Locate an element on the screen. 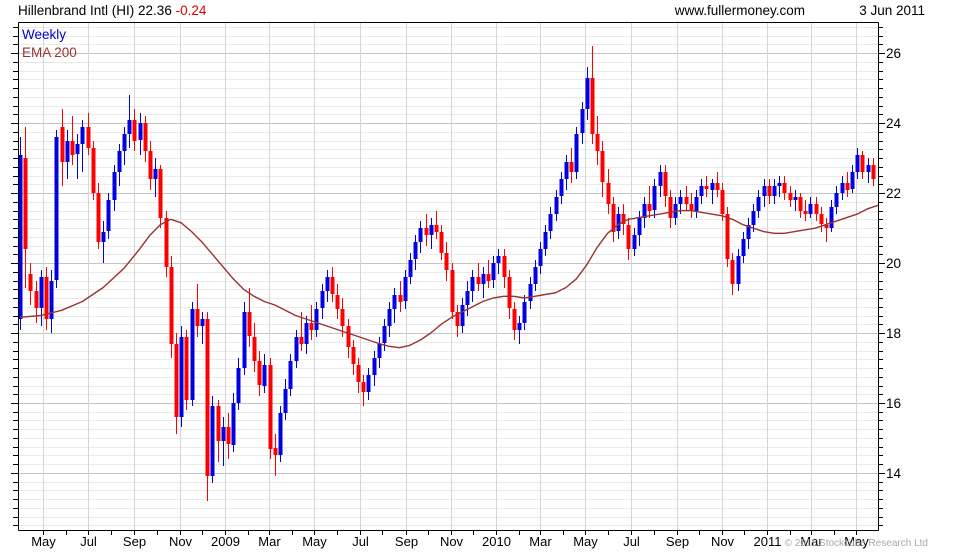 The width and height of the screenshot is (980, 560). x-axis-label: Mar is located at coordinates (540, 541).